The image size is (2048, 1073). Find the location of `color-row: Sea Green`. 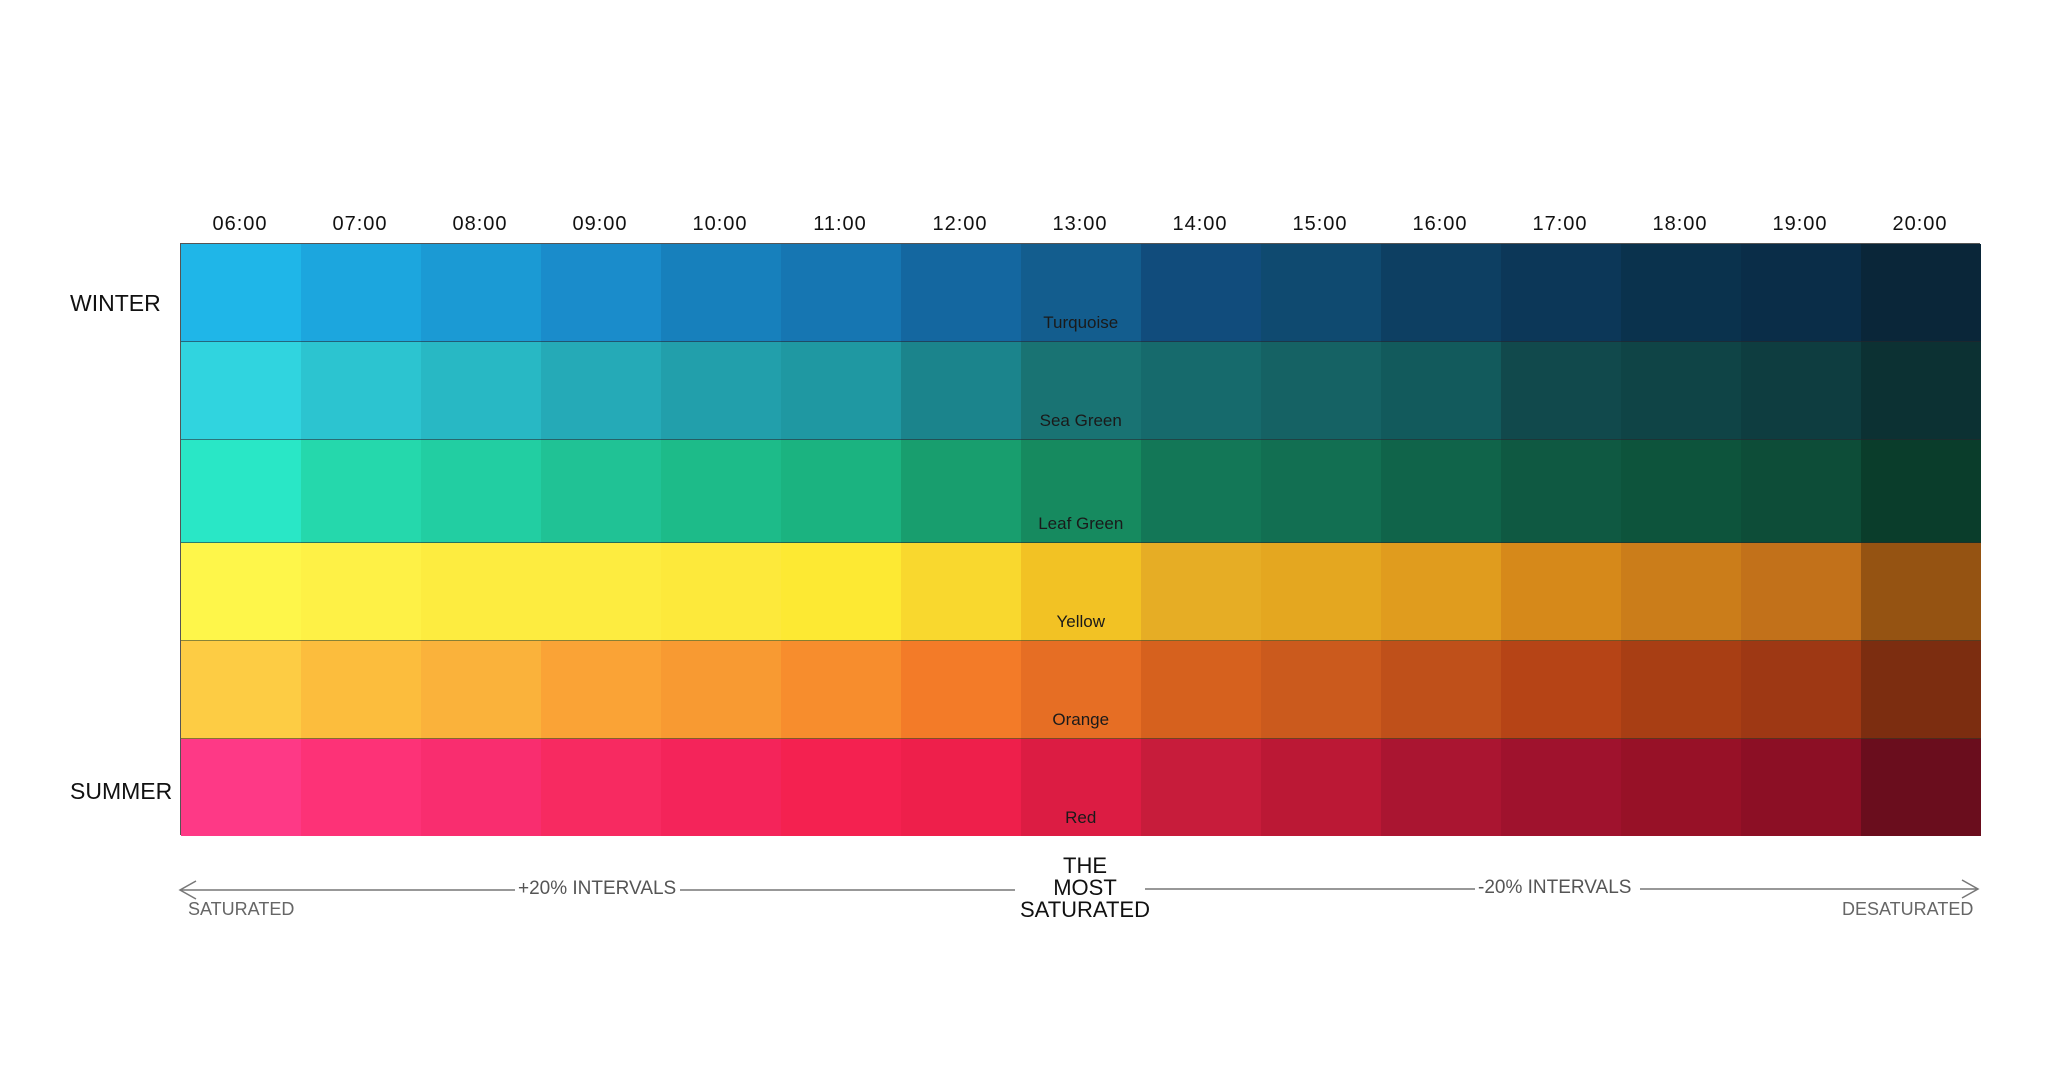

color-row: Sea Green is located at coordinates (1081, 391).